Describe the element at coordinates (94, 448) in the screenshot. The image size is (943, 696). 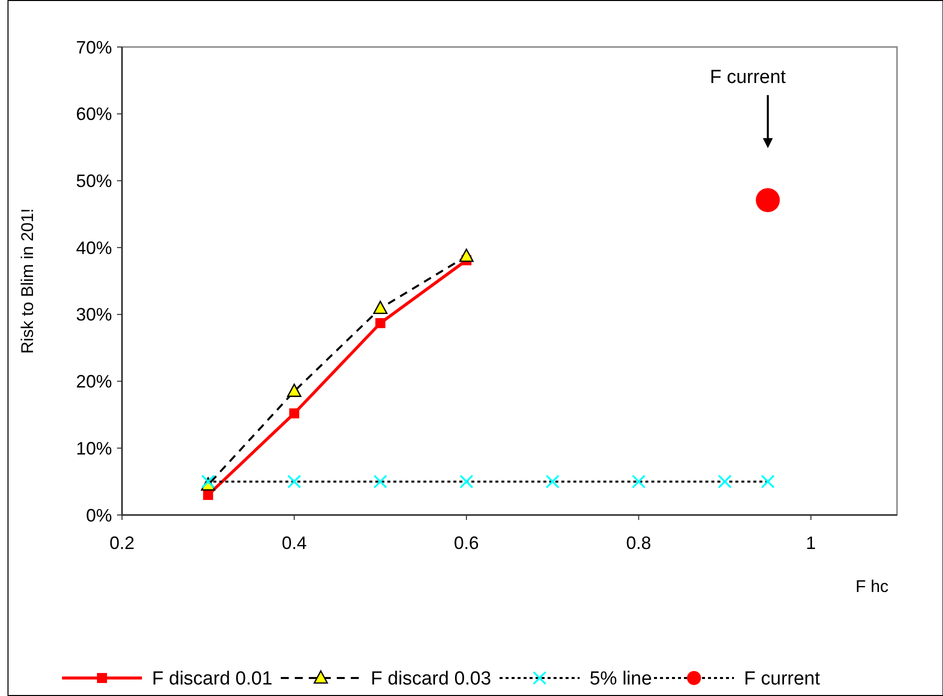
I see `y-tick-label: 10%` at that location.